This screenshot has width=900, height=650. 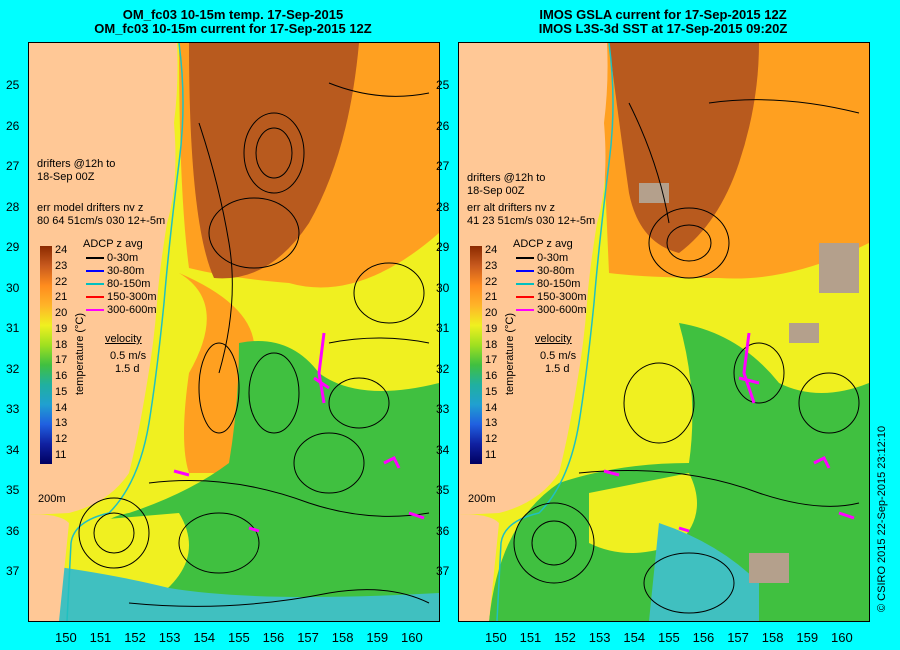 I want to click on right-err-line2: 41 23 51cm/s 030 12+-5m, so click(x=531, y=221).